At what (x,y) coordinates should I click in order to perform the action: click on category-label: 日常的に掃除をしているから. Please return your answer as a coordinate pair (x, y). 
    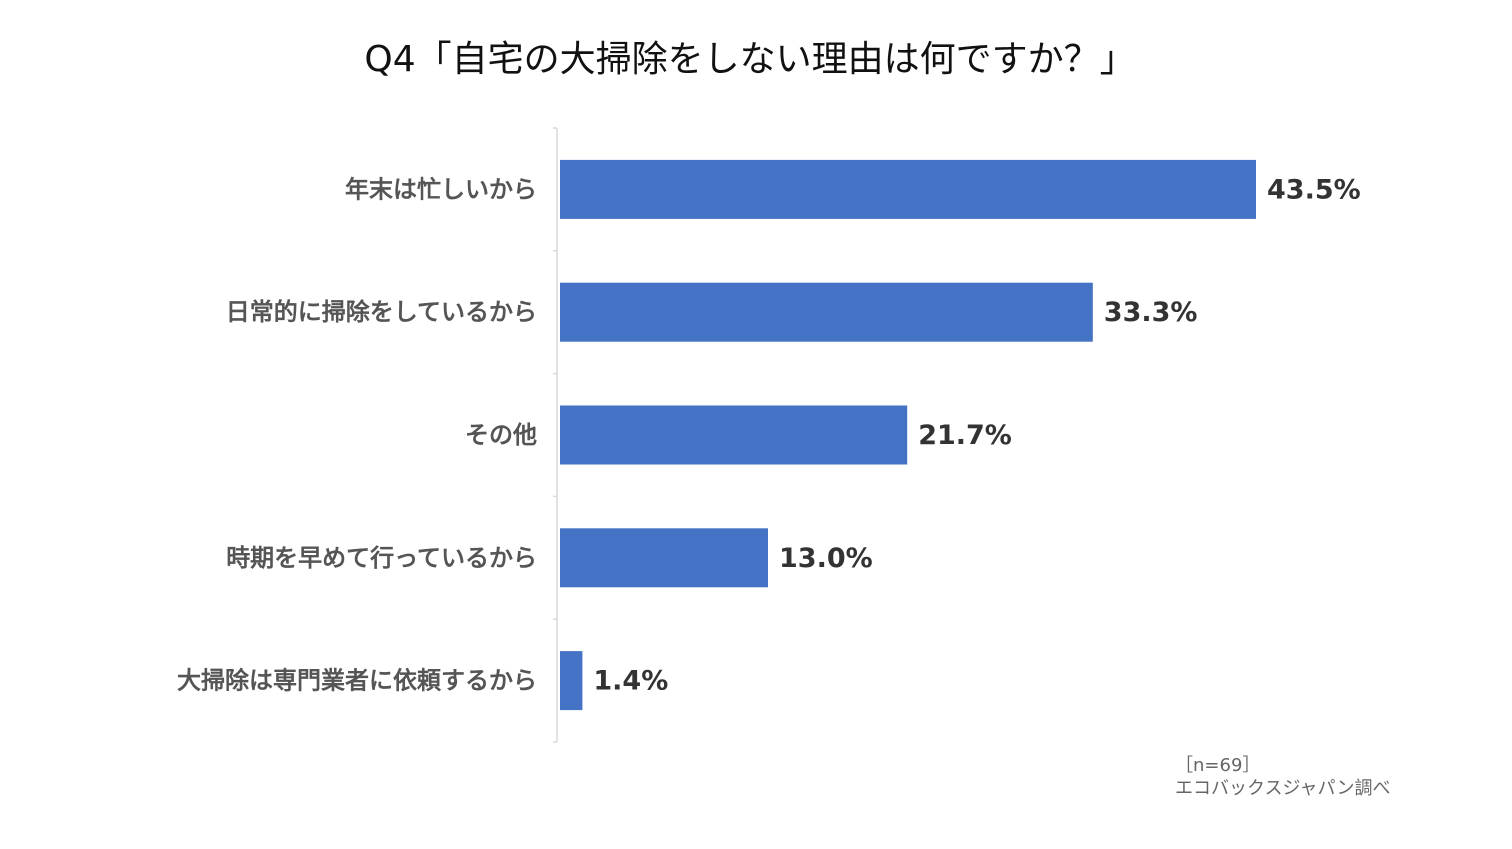
    Looking at the image, I should click on (381, 312).